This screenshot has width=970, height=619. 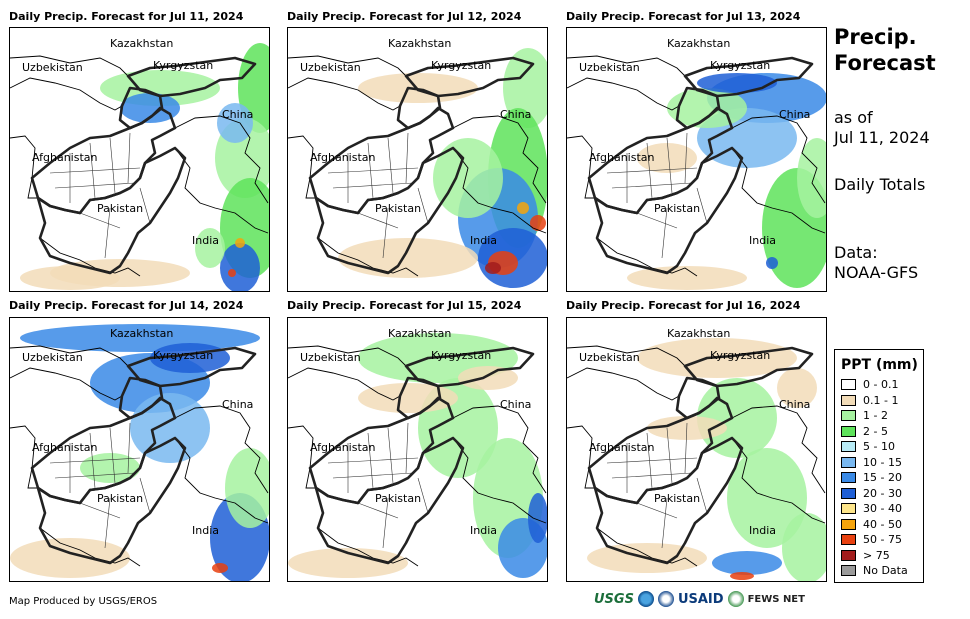 What do you see at coordinates (882, 524) in the screenshot?
I see `legend-label: 40 - 50` at bounding box center [882, 524].